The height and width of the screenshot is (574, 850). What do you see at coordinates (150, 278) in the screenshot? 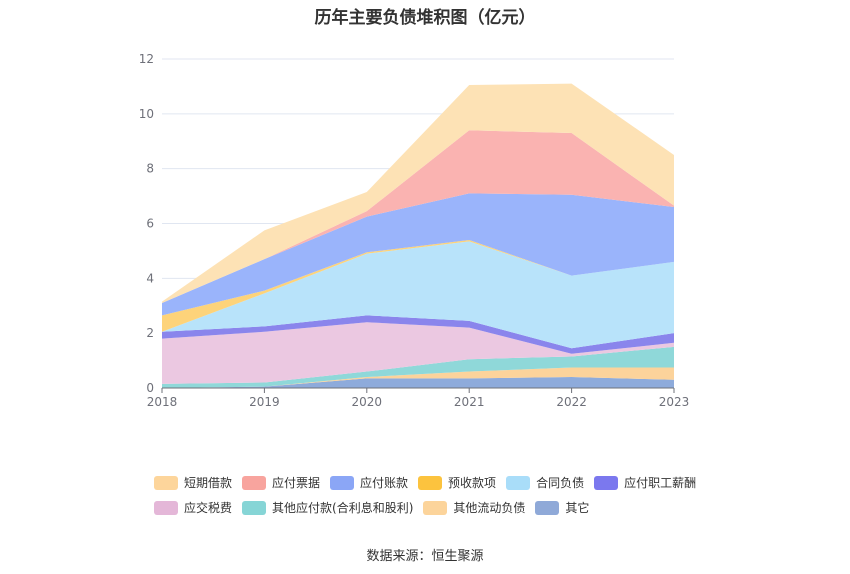
I see `y-tick-label: 4` at bounding box center [150, 278].